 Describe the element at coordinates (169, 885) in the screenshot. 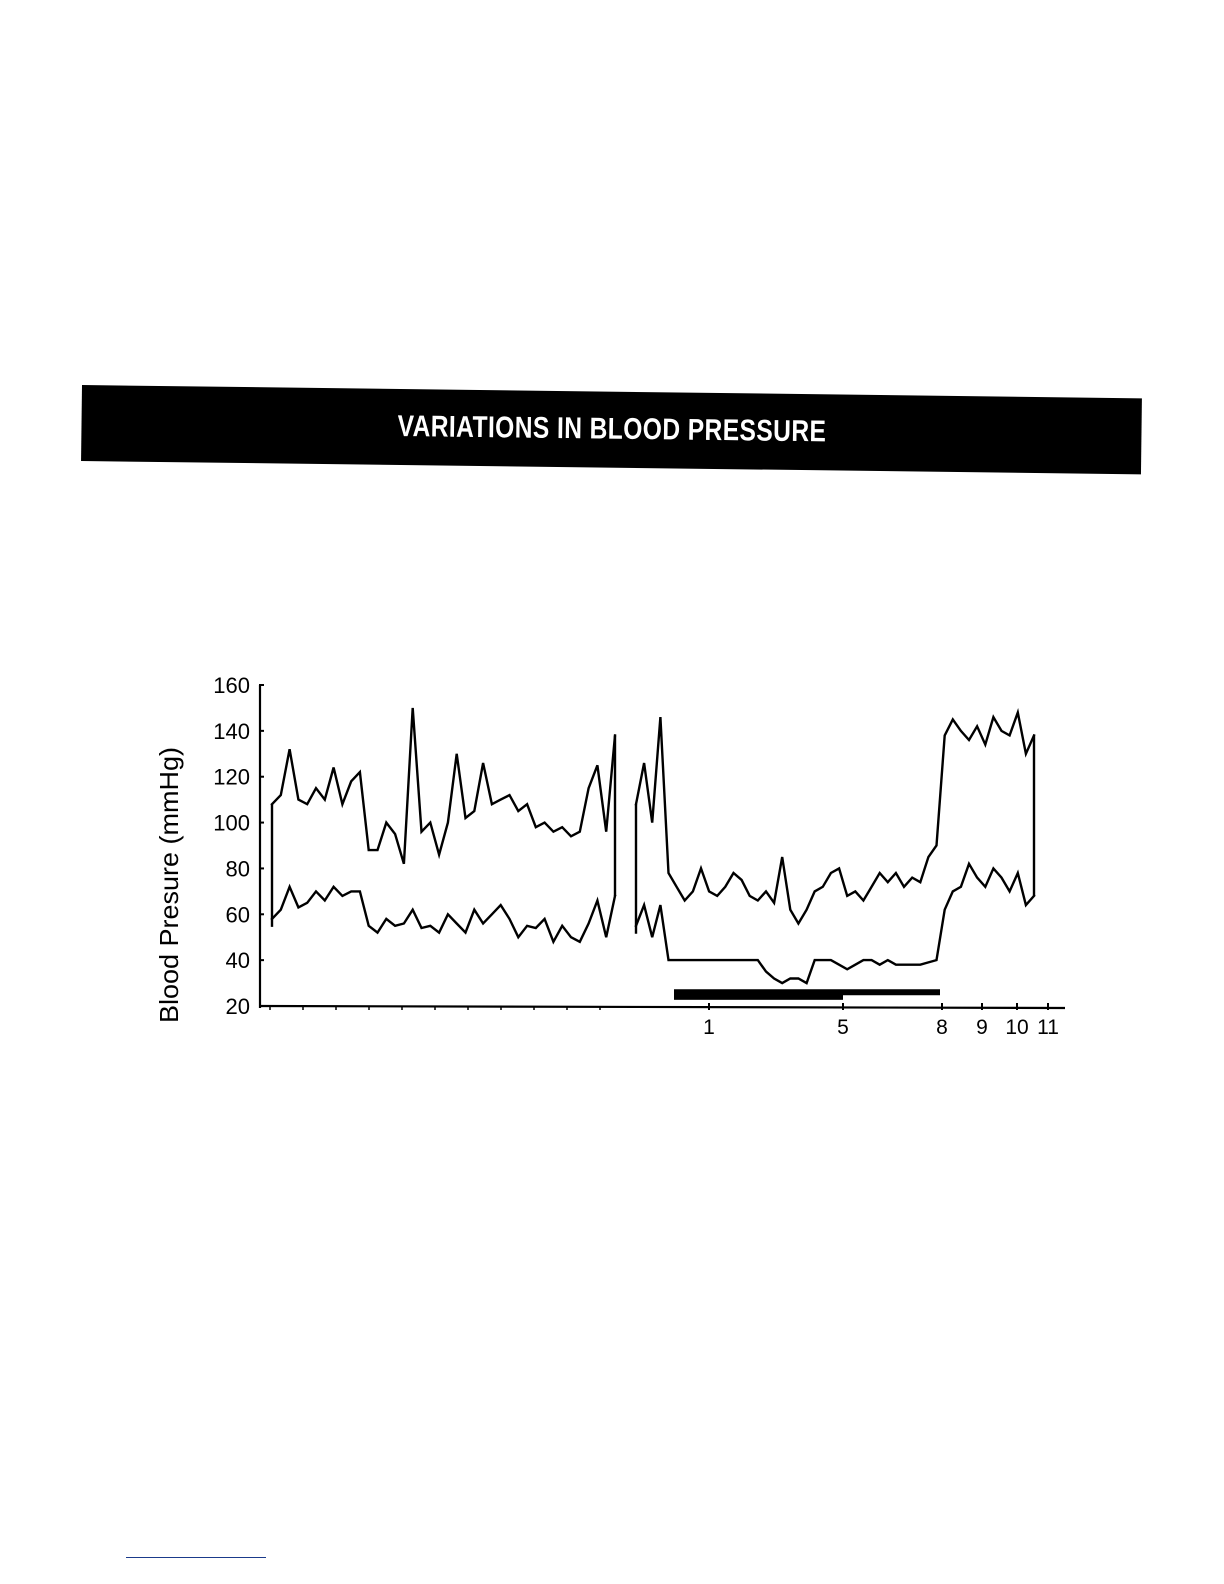

I see `y-axis-label: Blood Presure (mmHg)` at that location.